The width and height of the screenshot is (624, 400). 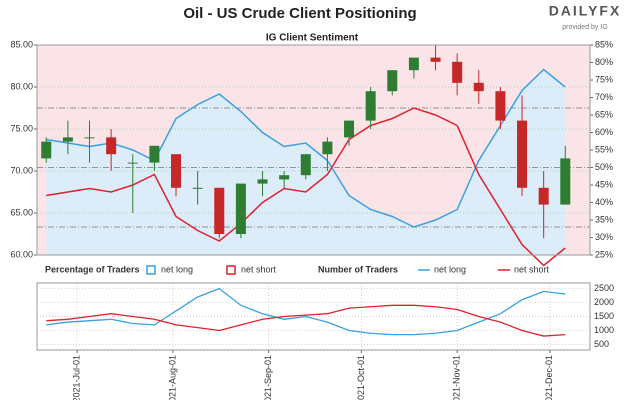 What do you see at coordinates (585, 27) in the screenshot?
I see `logo-sub: provided by IG` at bounding box center [585, 27].